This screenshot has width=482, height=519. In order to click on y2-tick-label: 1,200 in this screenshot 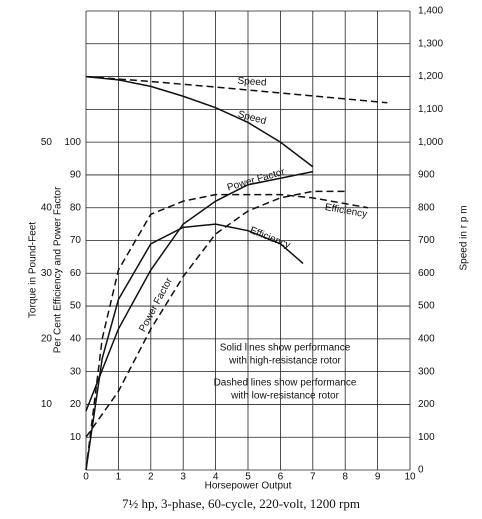, I will do `click(430, 76)`.